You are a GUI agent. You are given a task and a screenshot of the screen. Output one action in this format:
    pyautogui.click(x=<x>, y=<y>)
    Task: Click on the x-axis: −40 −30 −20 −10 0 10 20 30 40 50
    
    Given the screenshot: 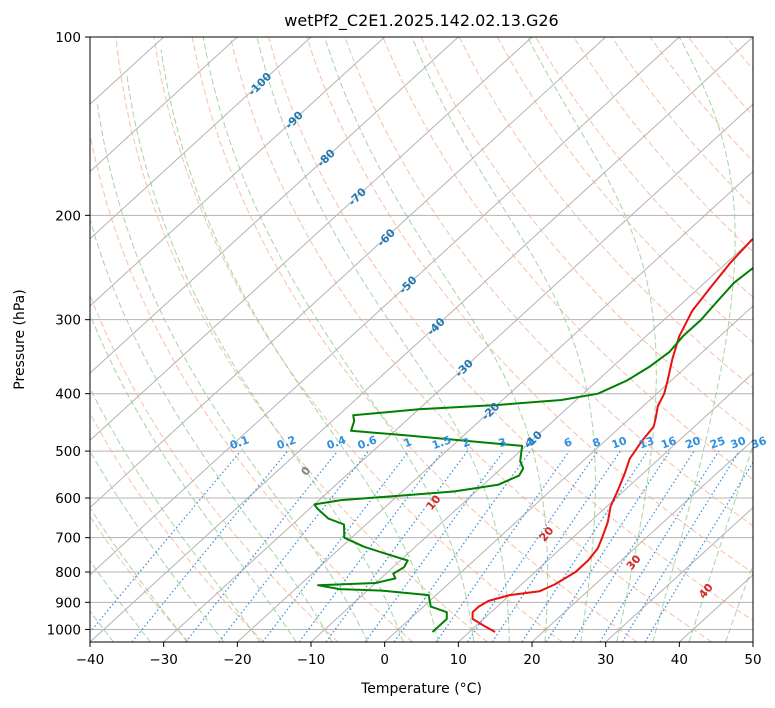 What is the action you would take?
    pyautogui.click(x=419, y=655)
    